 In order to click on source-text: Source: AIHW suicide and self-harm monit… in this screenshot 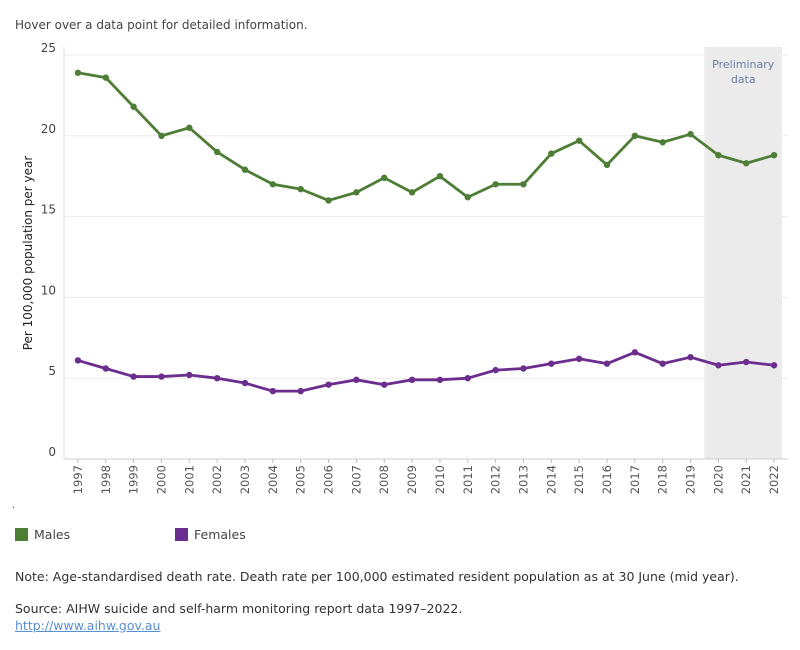, I will do `click(239, 608)`.